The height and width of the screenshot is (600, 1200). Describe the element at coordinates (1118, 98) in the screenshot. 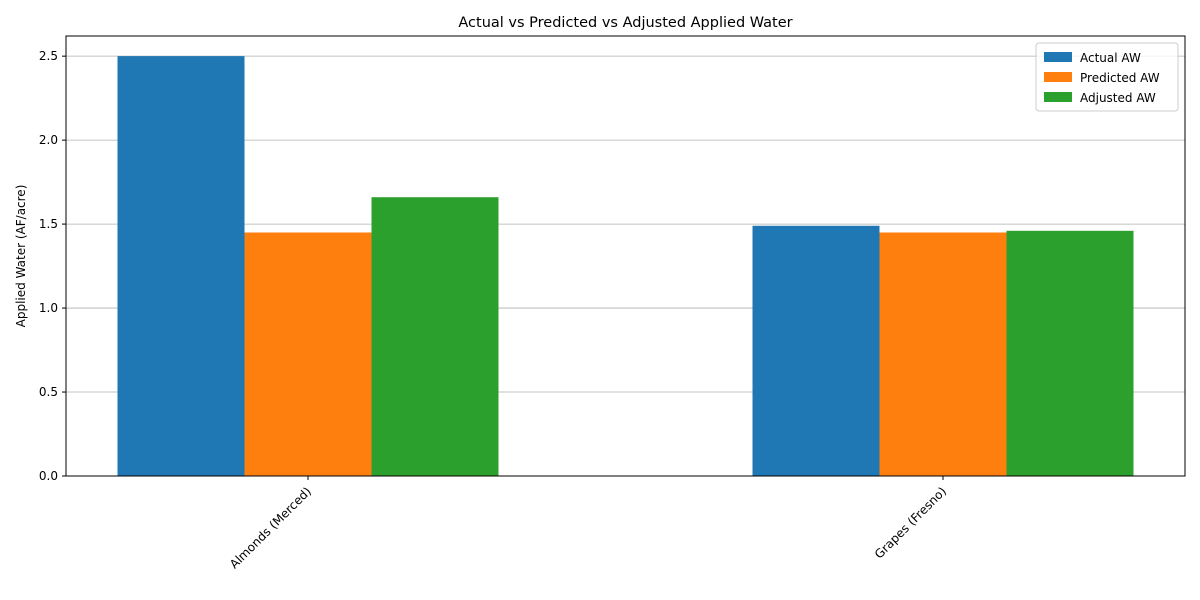

I see `legend-label: Adjusted AW` at that location.